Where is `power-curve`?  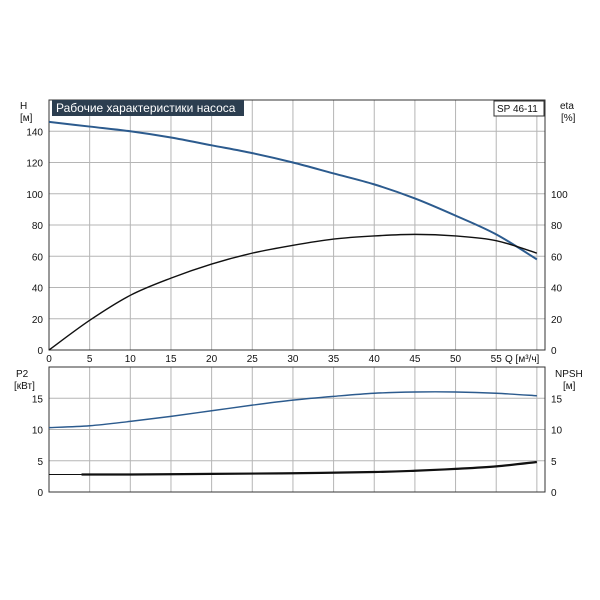 power-curve is located at coordinates (292, 410).